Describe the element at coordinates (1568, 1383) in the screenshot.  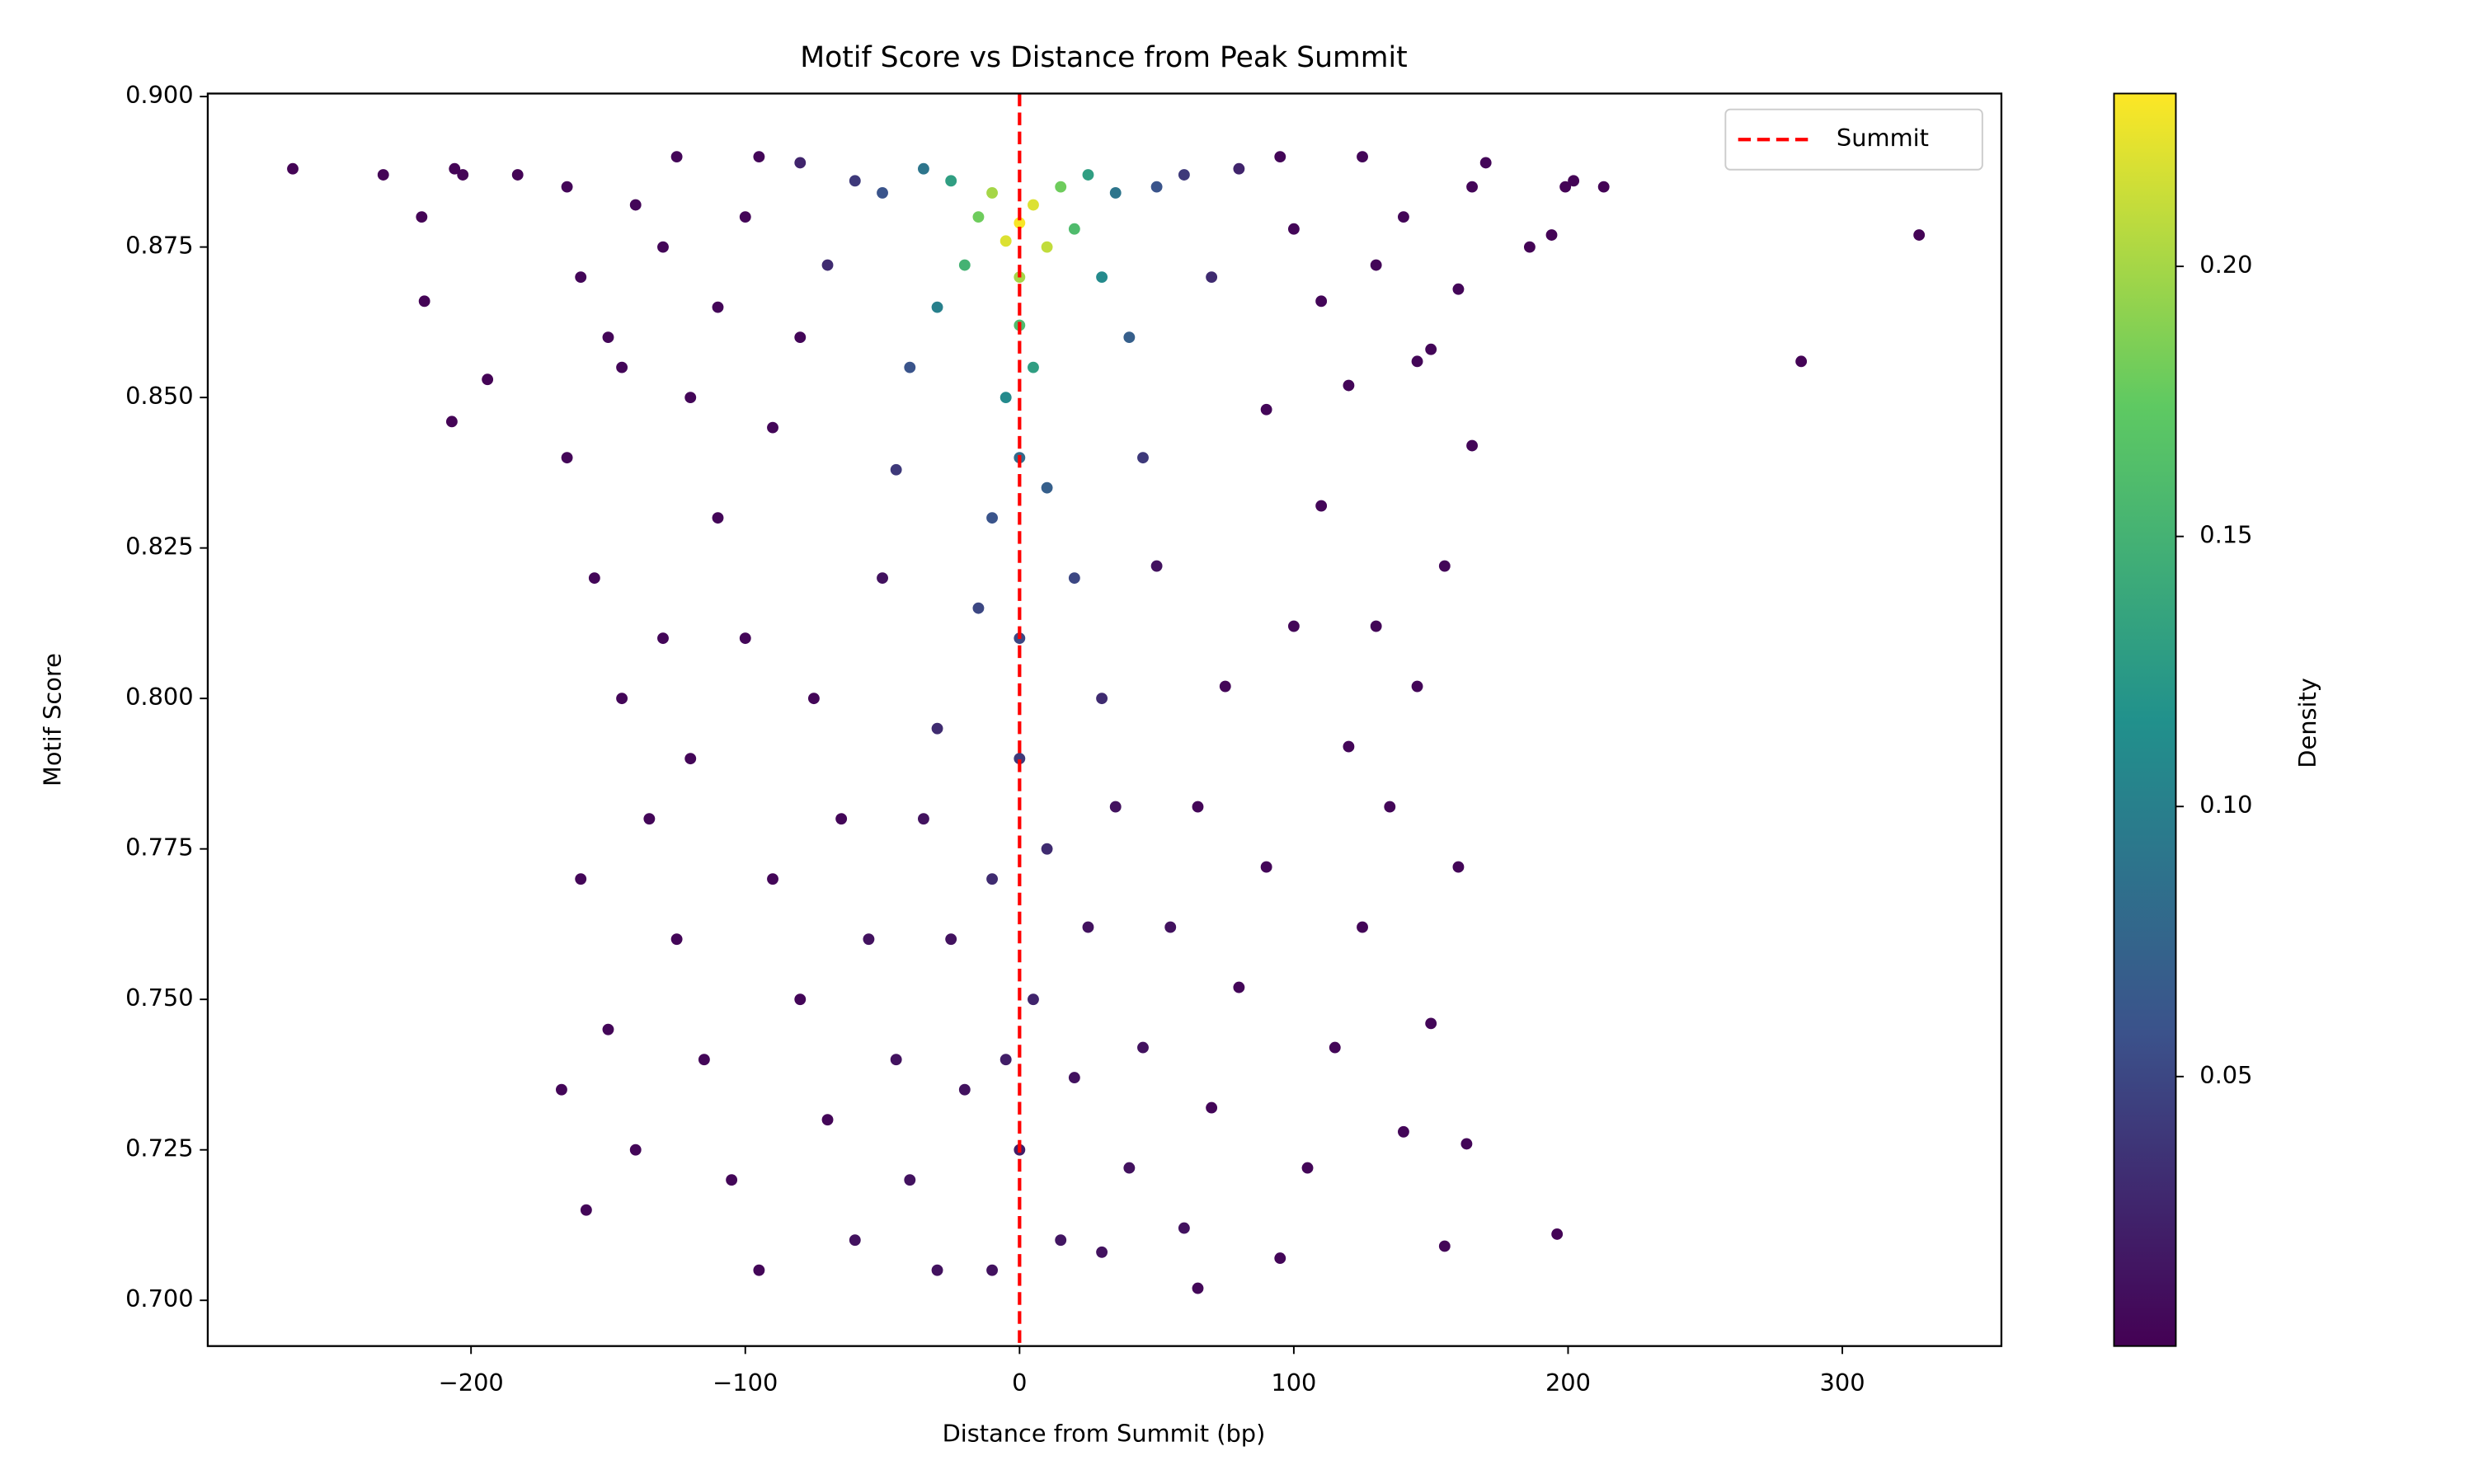
I see `x-tick-label: 200` at that location.